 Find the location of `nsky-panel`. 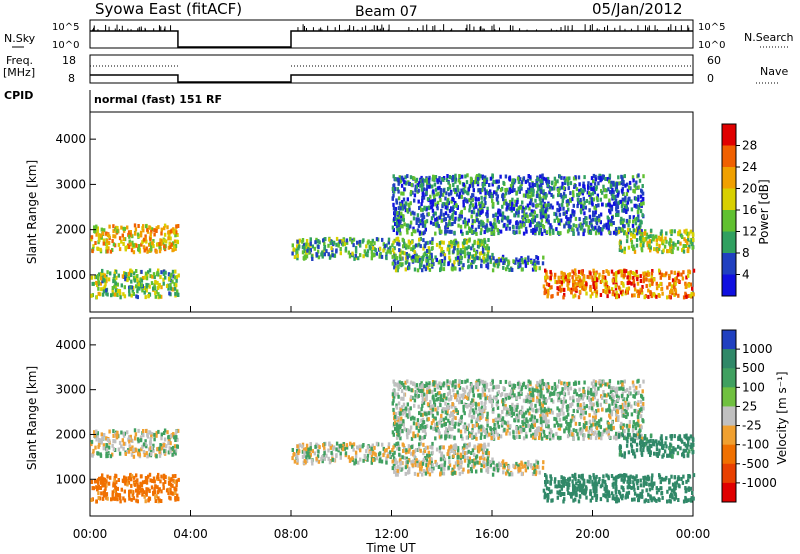

nsky-panel is located at coordinates (391, 34).